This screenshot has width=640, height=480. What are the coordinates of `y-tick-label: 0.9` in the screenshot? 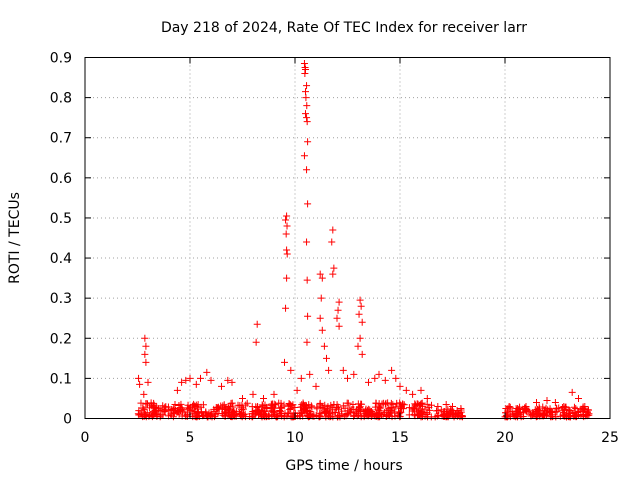 It's located at (61, 59).